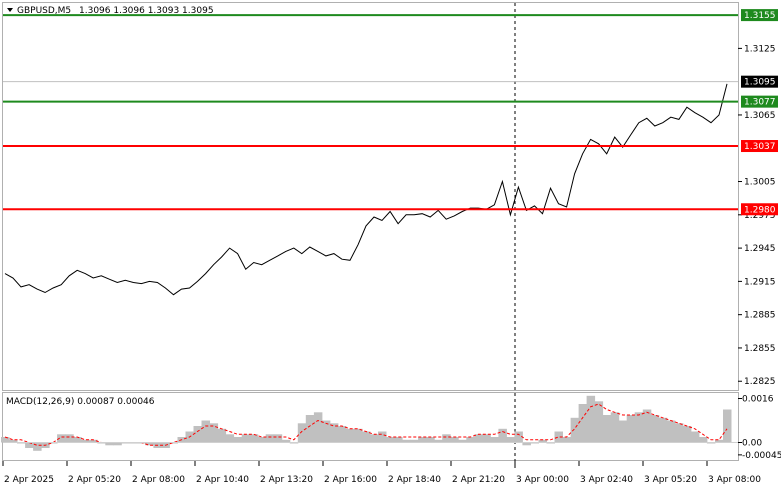  Describe the element at coordinates (158, 480) in the screenshot. I see `time-tick-label: 2 Apr 08:00` at that location.